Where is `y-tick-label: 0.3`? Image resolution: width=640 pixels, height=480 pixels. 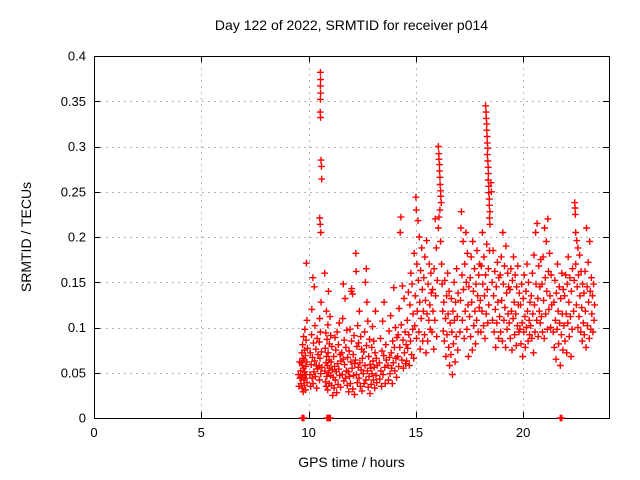
y-tick-label: 0.3 is located at coordinates (77, 146).